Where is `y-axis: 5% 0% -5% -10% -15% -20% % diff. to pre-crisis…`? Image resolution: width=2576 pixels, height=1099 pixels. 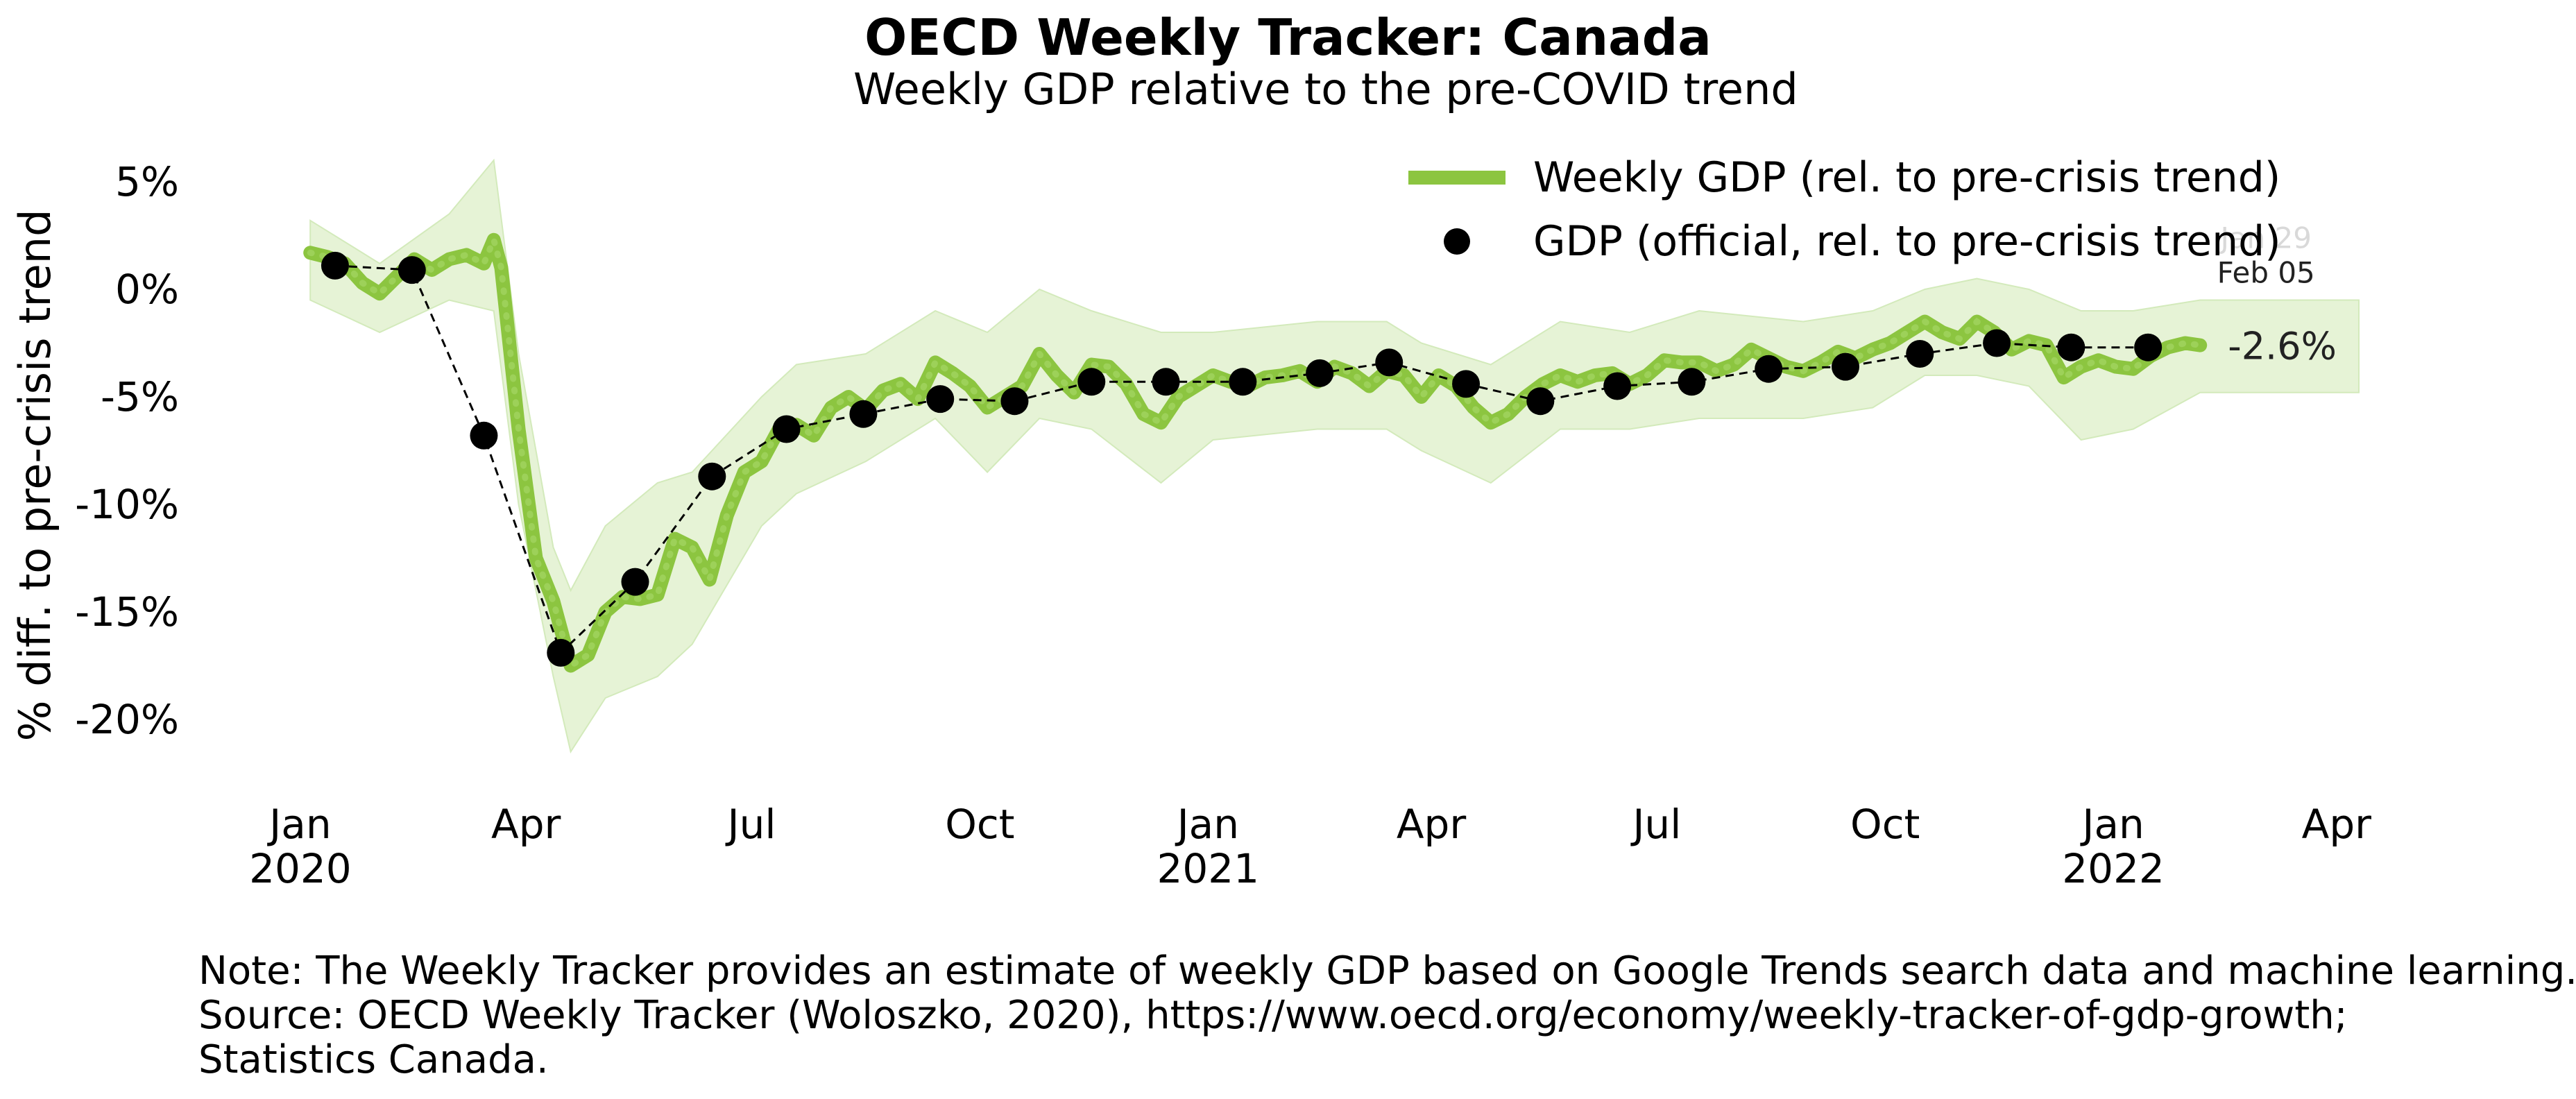 y-axis: 5% 0% -5% -10% -15% -20% % diff. to pre-crisis… is located at coordinates (94, 450).